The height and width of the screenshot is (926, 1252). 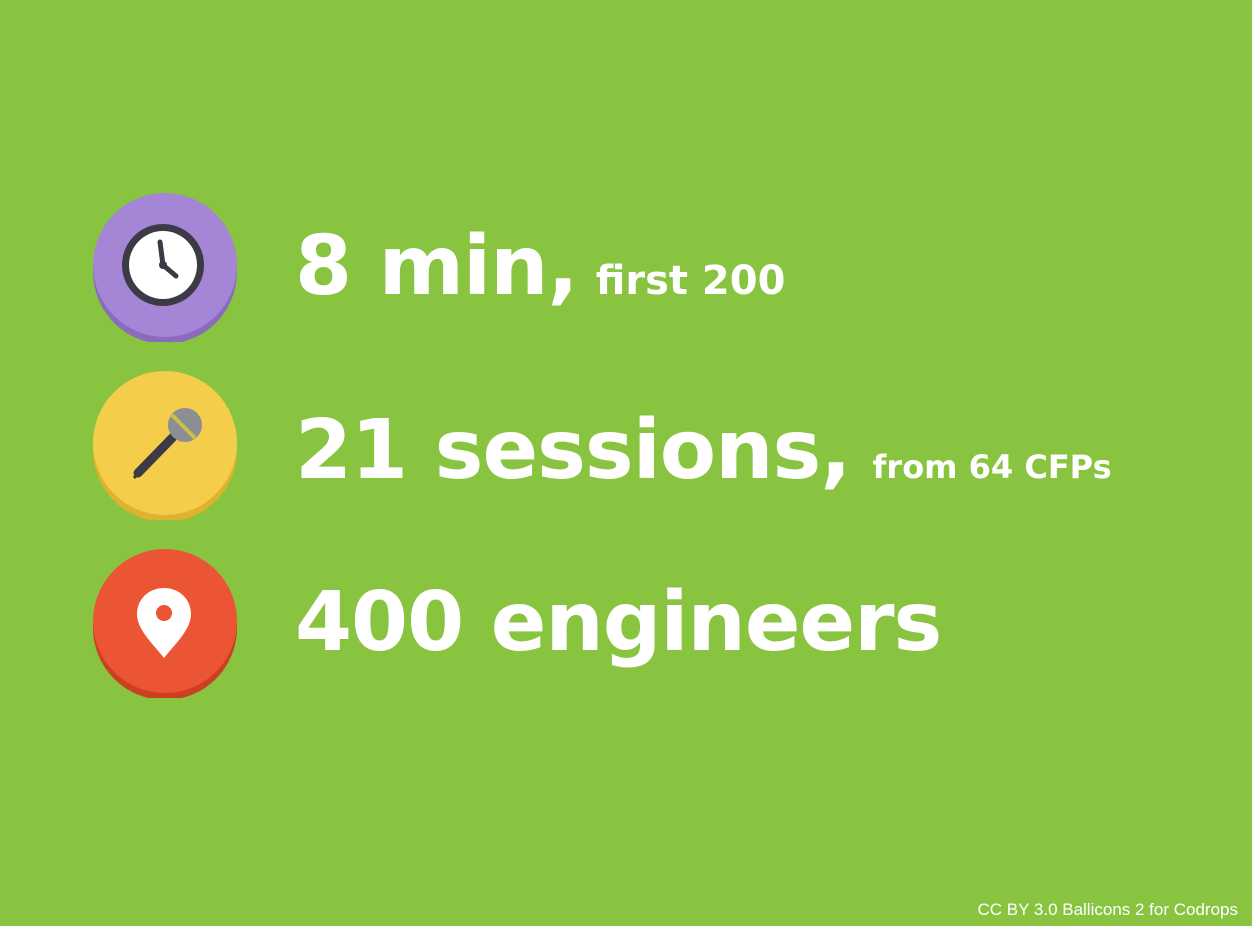 I want to click on microphone-icon, so click(x=165, y=445).